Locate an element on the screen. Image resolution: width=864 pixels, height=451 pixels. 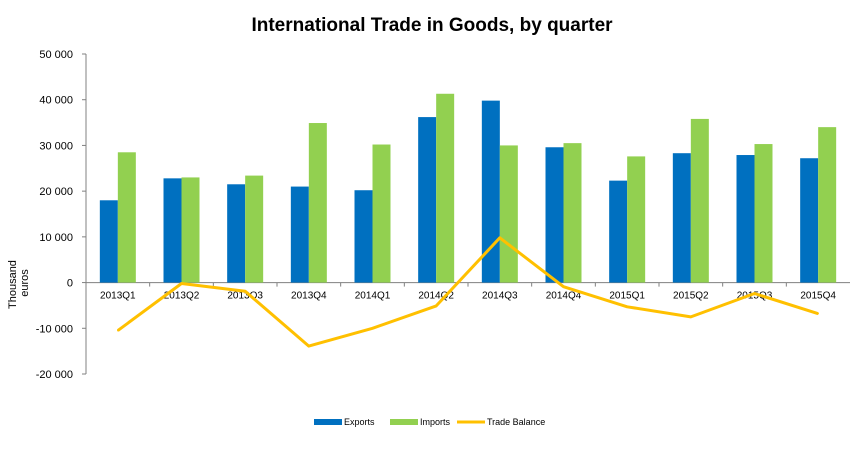
y-tick-label: 50 000 is located at coordinates (56, 55).